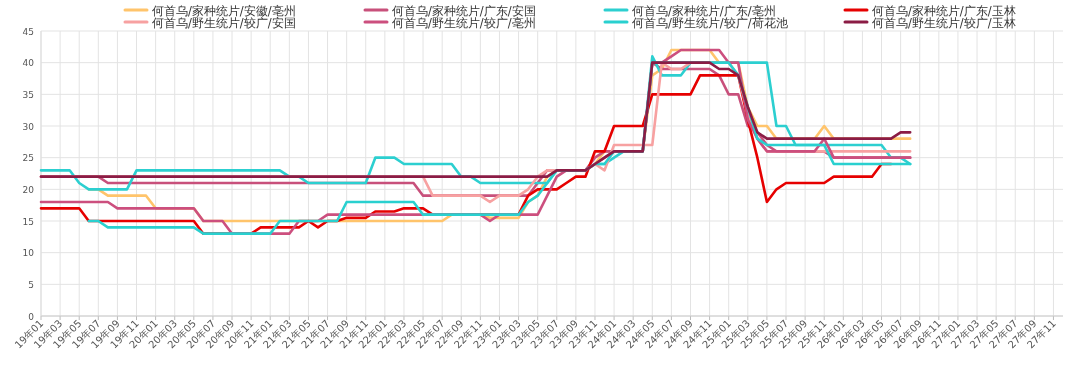 This screenshot has height=374, width=1080. Describe the element at coordinates (28, 126) in the screenshot. I see `y-tick-label: 30` at that location.